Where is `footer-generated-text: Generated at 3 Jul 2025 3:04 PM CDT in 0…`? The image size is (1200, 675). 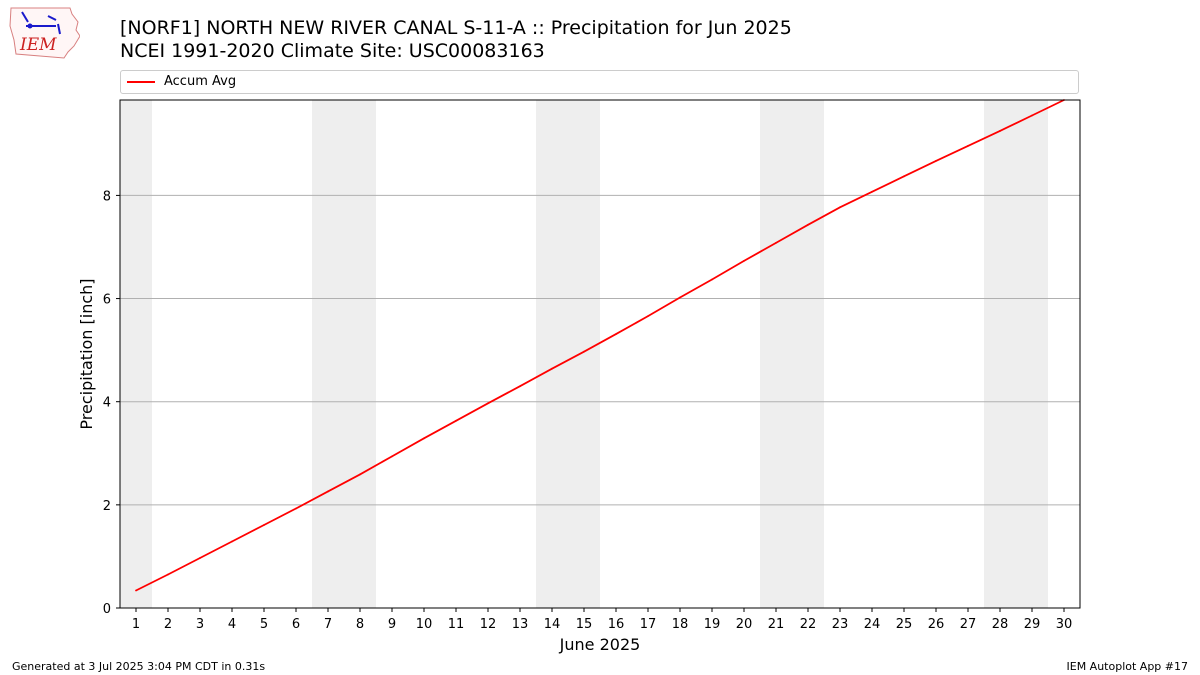 footer-generated-text: Generated at 3 Jul 2025 3:04 PM CDT in 0… is located at coordinates (139, 666).